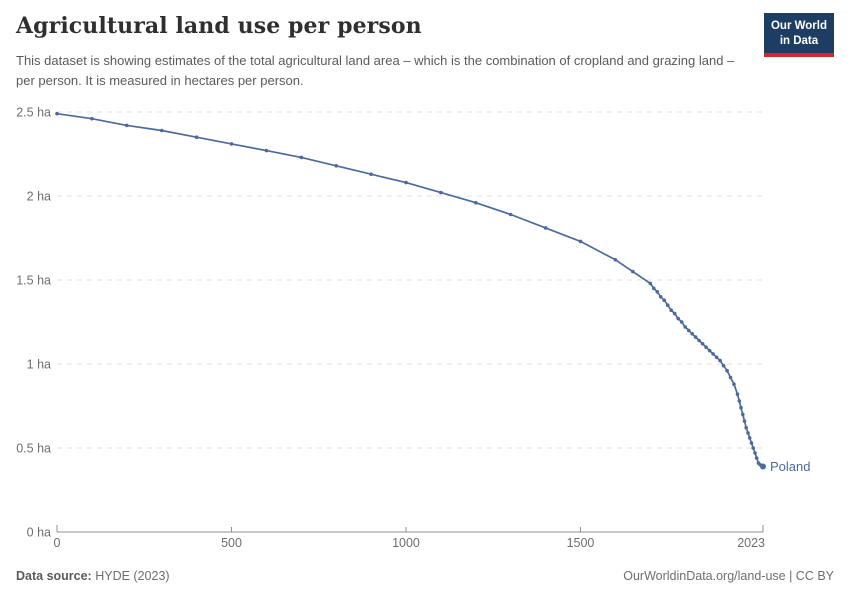 This screenshot has height=600, width=850. Describe the element at coordinates (132, 576) in the screenshot. I see `data-source-value: HYDE (2023)` at that location.